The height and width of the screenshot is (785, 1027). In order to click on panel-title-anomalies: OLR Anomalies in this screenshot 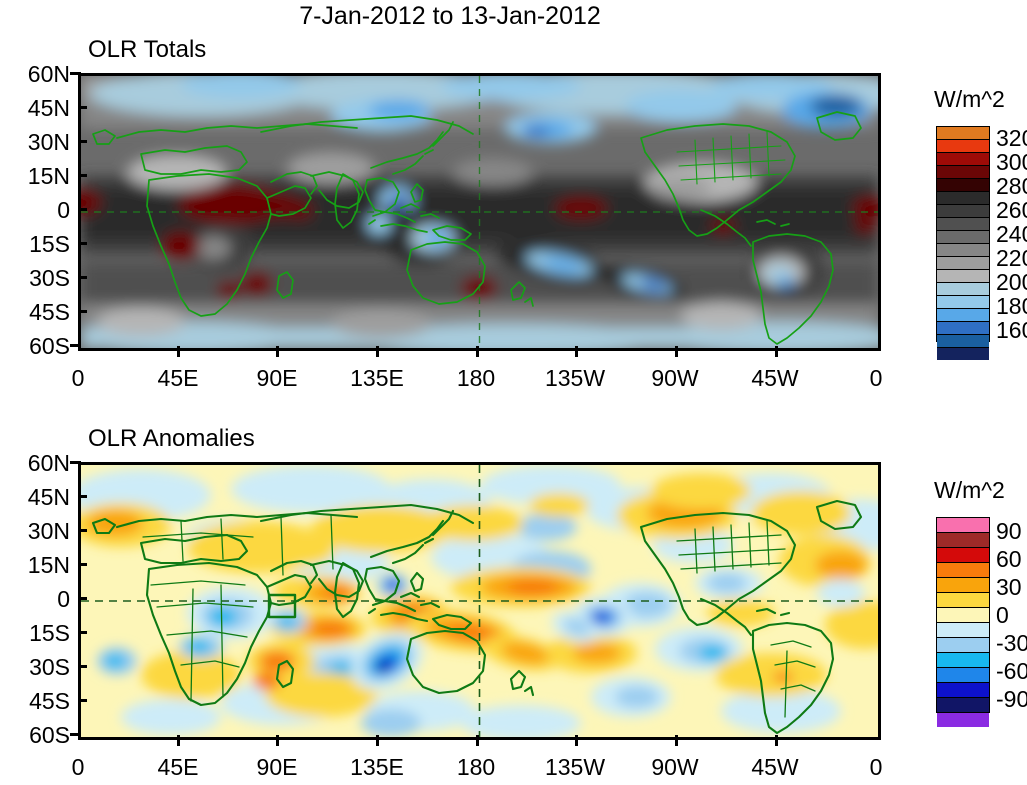, I will do `click(171, 438)`.